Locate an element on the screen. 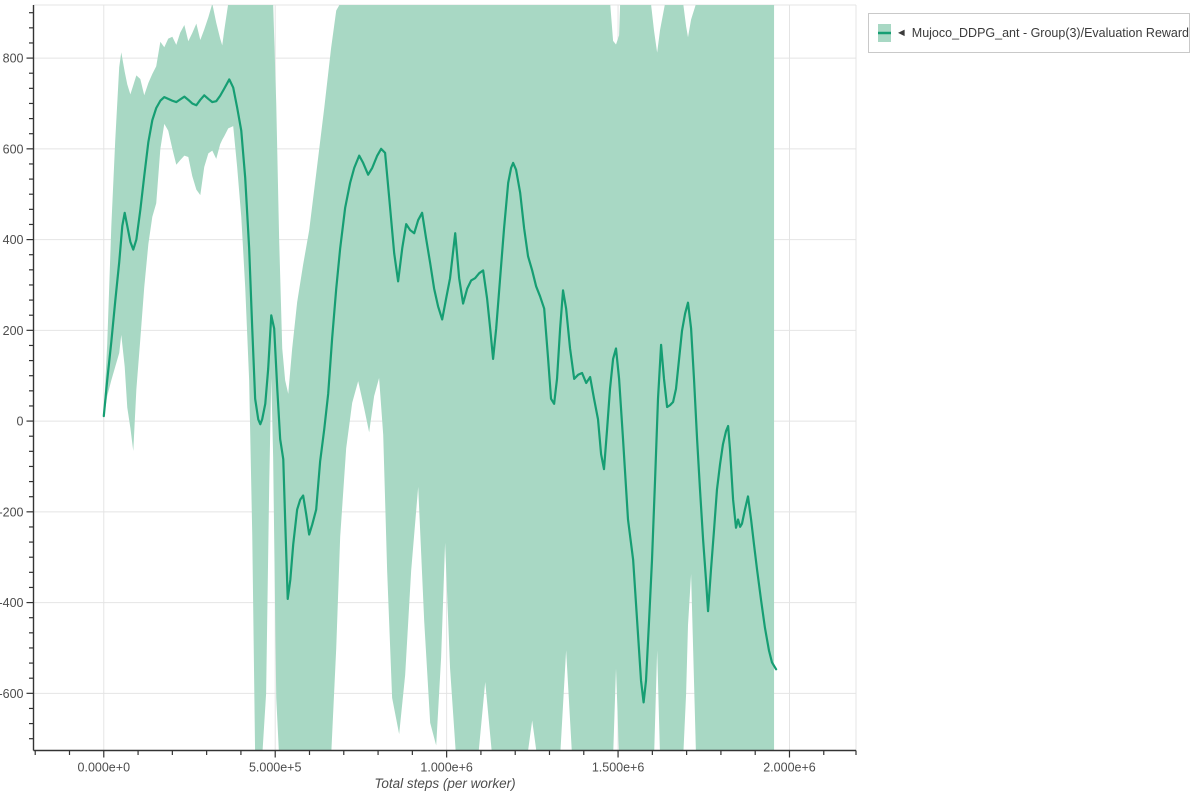  y-tick-label: 400 is located at coordinates (13, 240).